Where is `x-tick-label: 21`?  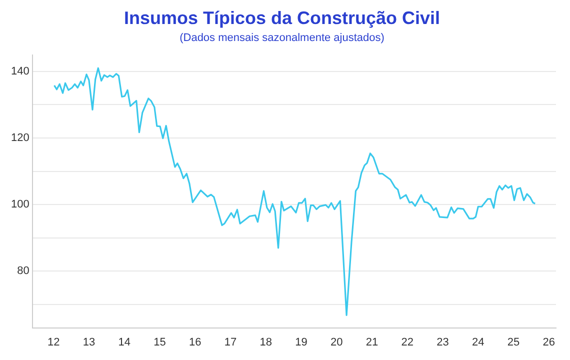 x-tick-label: 21 is located at coordinates (372, 342).